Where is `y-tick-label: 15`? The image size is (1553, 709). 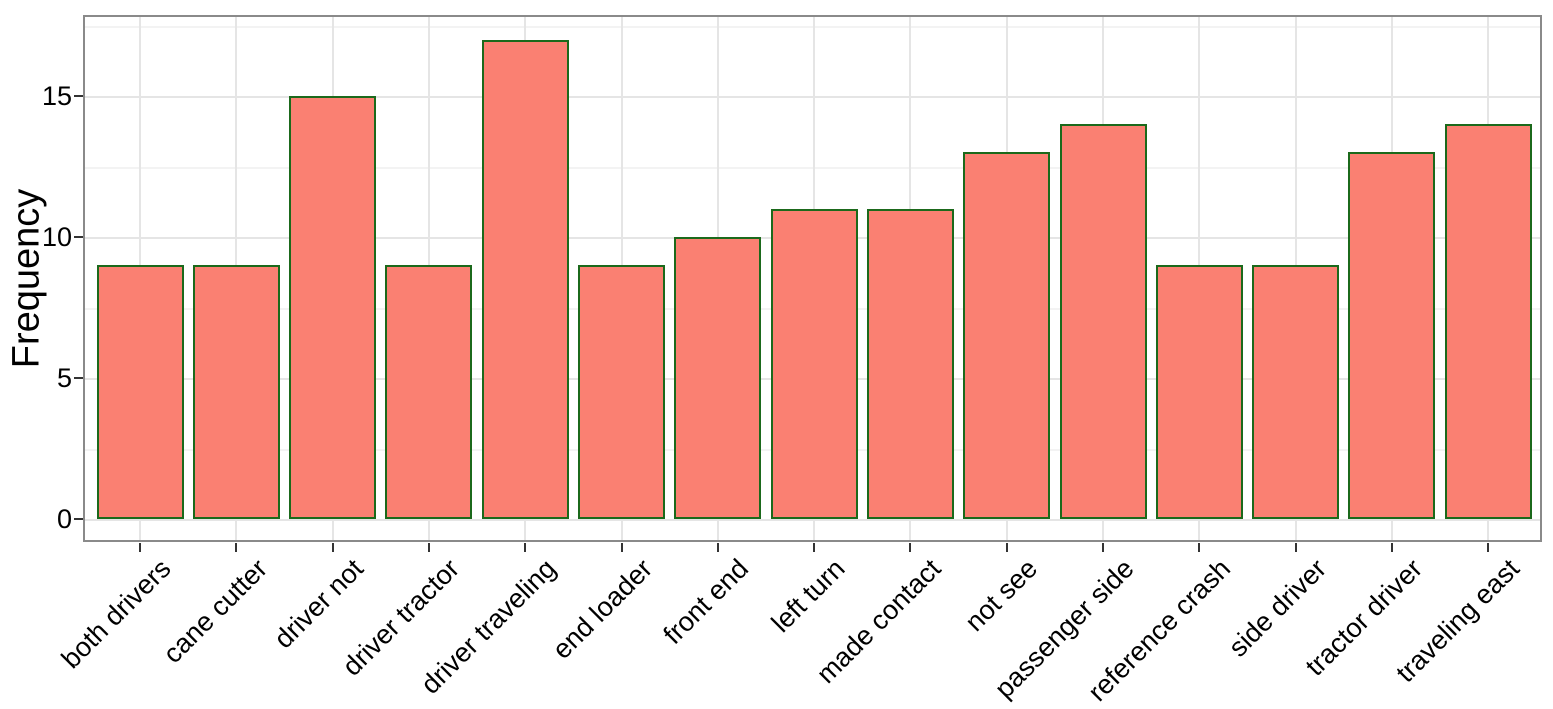
y-tick-label: 15 is located at coordinates (56, 96).